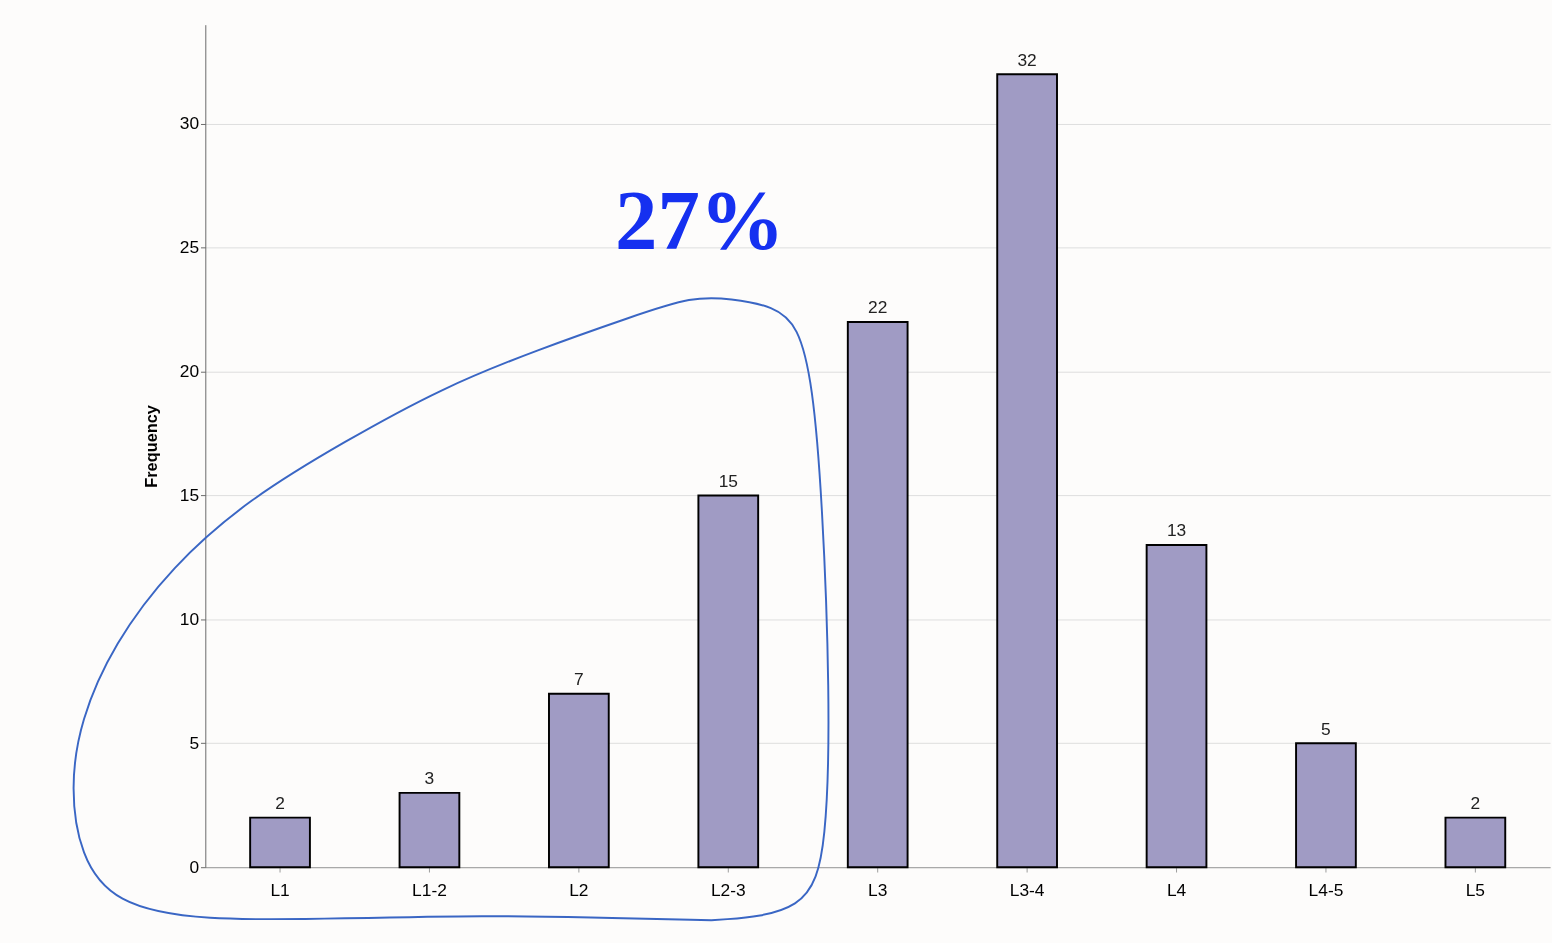 This screenshot has height=943, width=1552. I want to click on y-tick-label: 25, so click(189, 247).